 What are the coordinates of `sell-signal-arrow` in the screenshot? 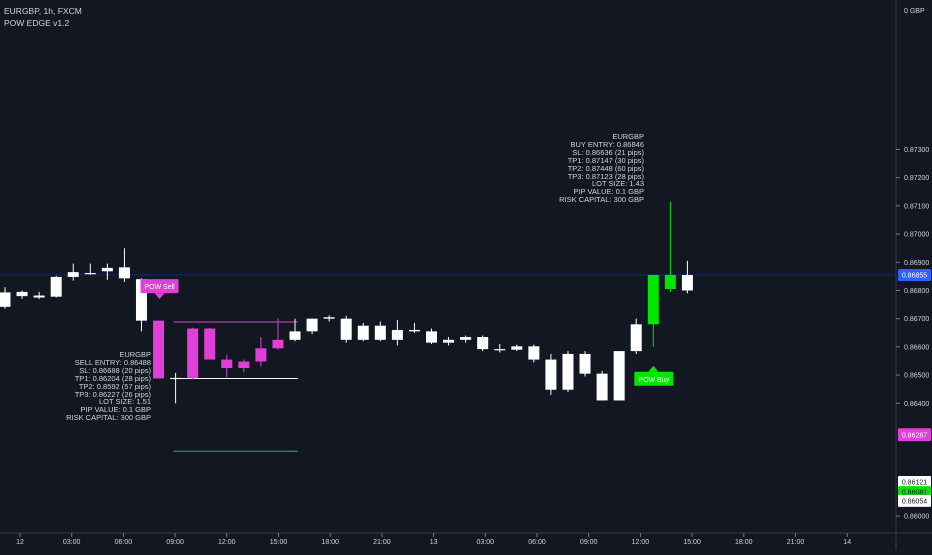 It's located at (159, 296).